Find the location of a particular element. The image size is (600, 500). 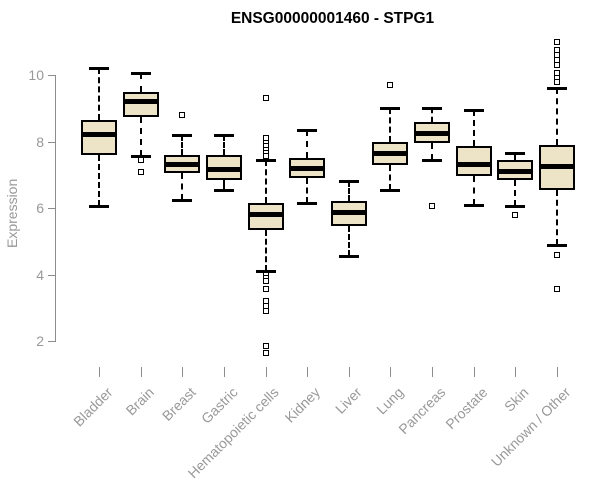

x-tick-label-prostate: Prostate is located at coordinates (466, 408).